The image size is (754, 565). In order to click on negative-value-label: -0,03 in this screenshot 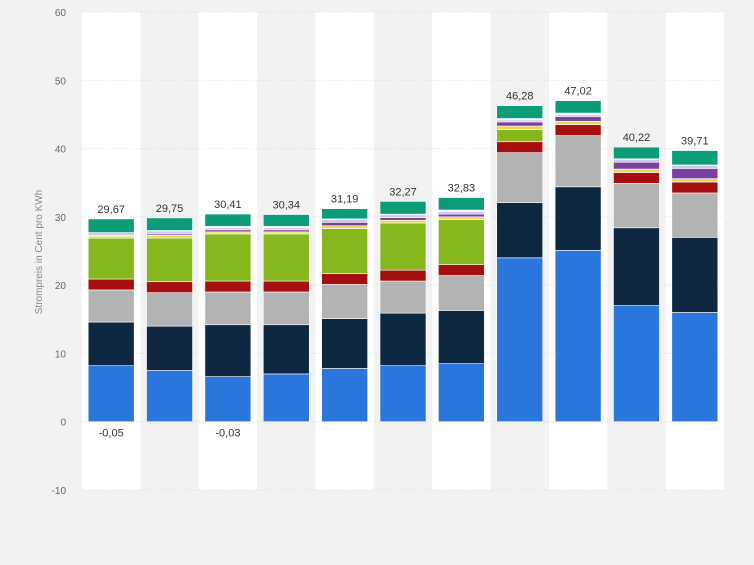, I will do `click(227, 434)`.